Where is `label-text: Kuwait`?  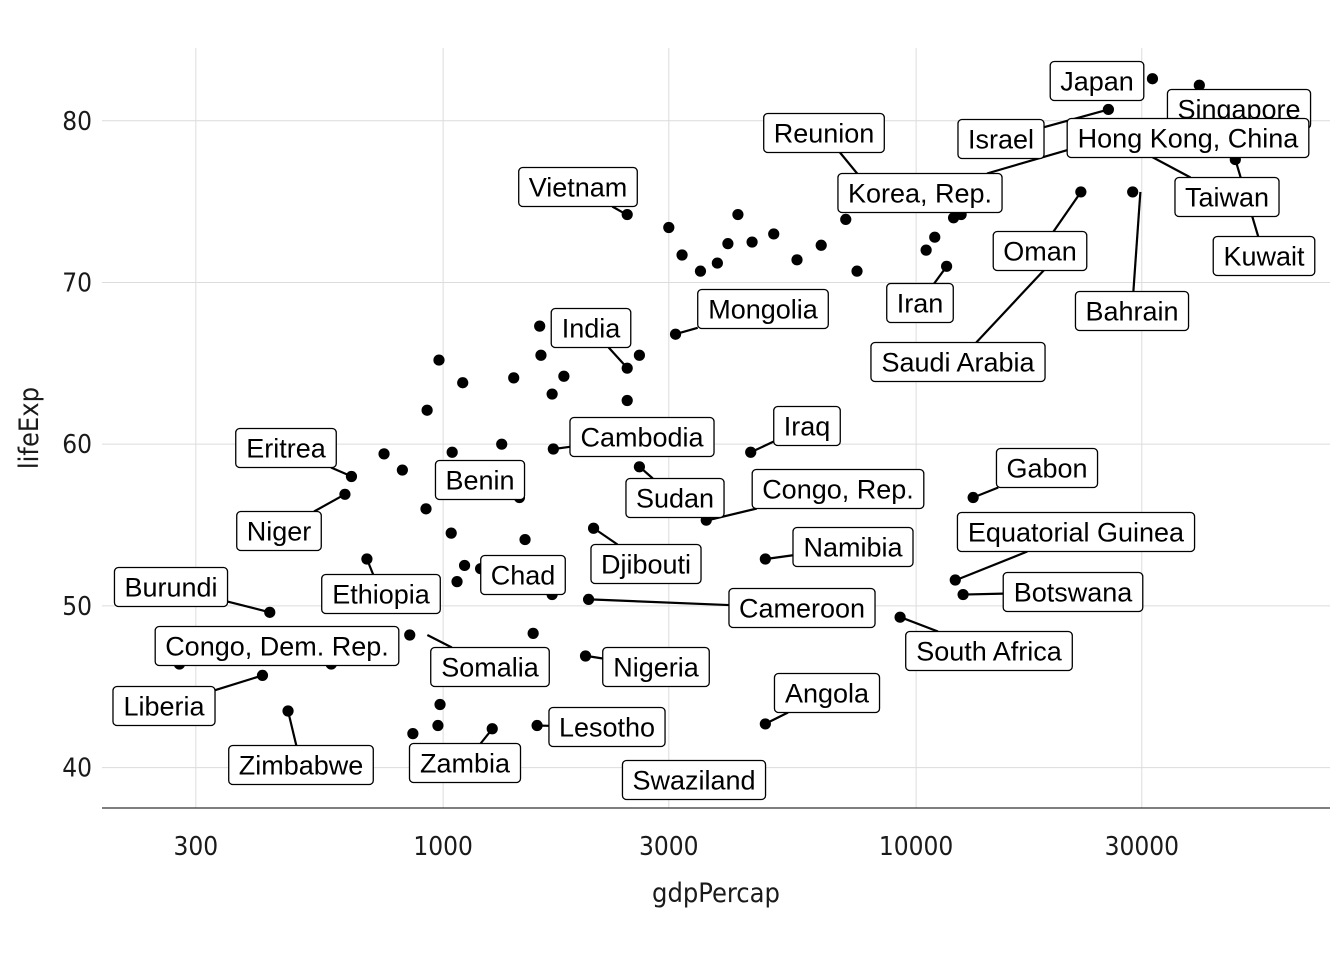
label-text: Kuwait is located at coordinates (1264, 257).